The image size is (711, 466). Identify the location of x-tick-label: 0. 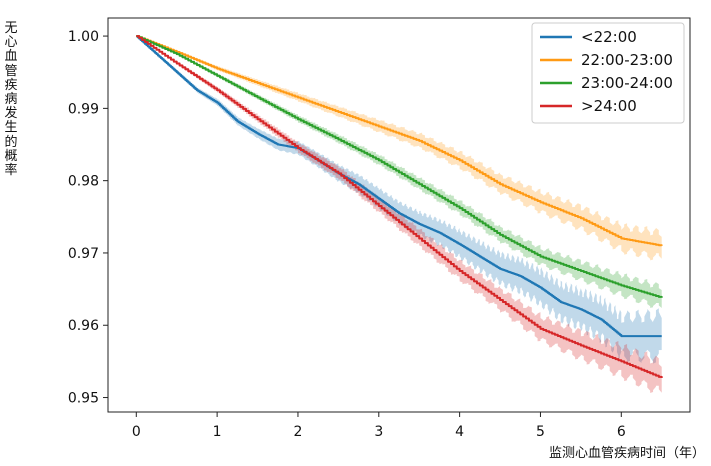
(136, 432).